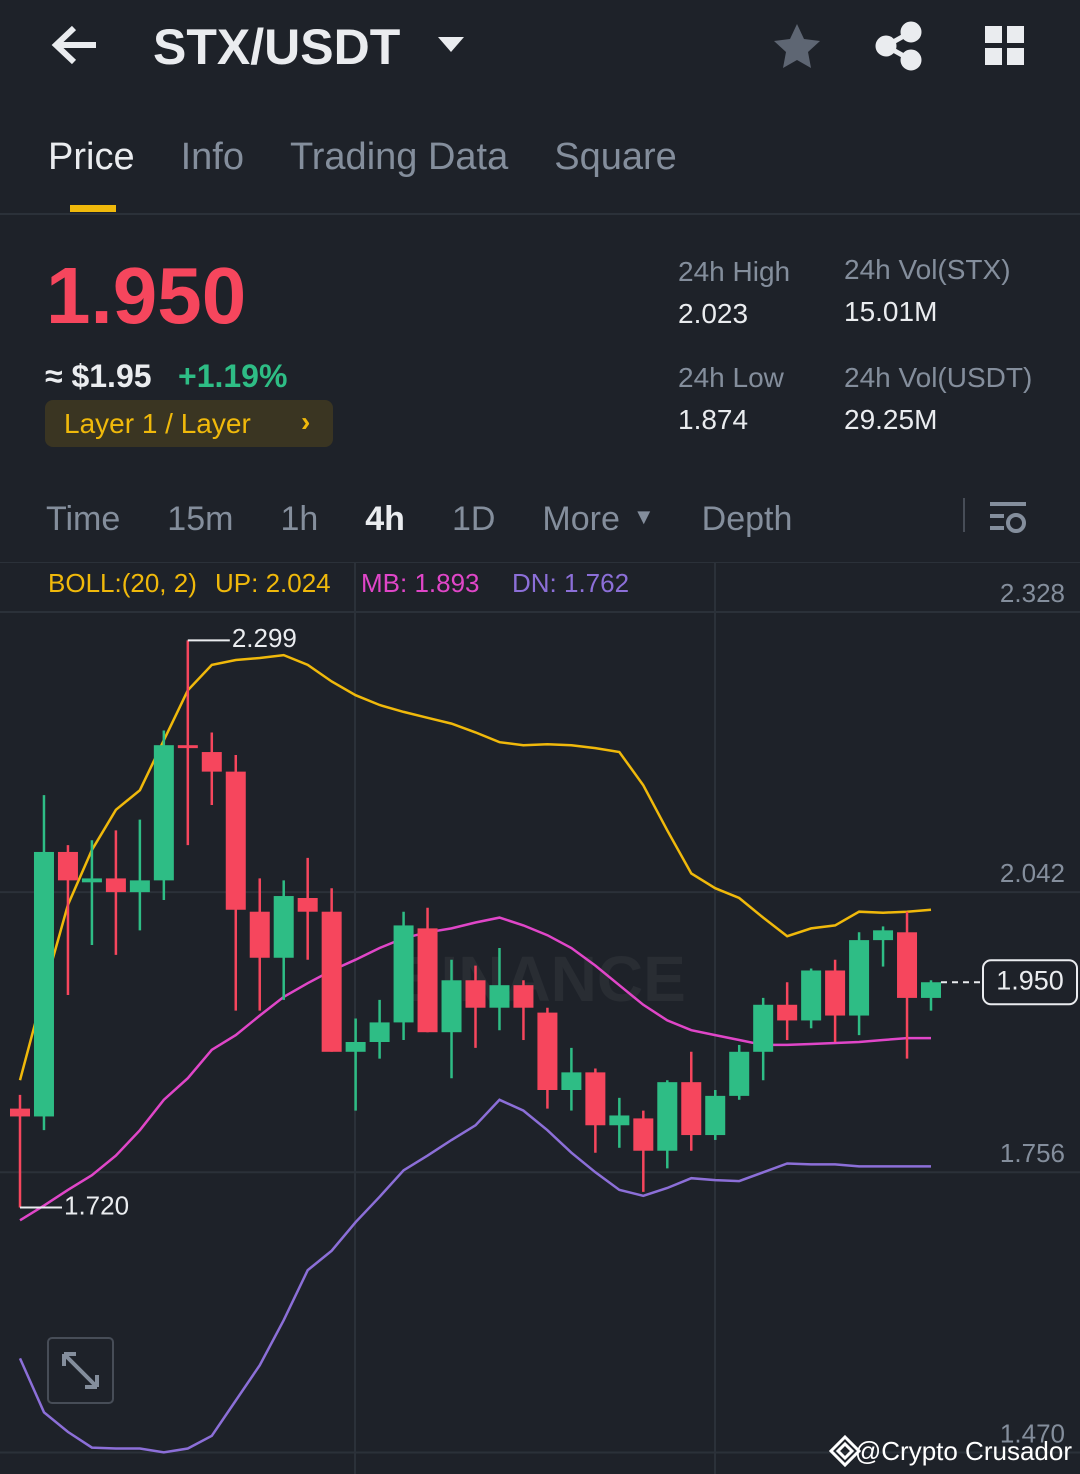 This screenshot has height=1474, width=1080. I want to click on y-tick-label: 2.328, so click(1032, 593).